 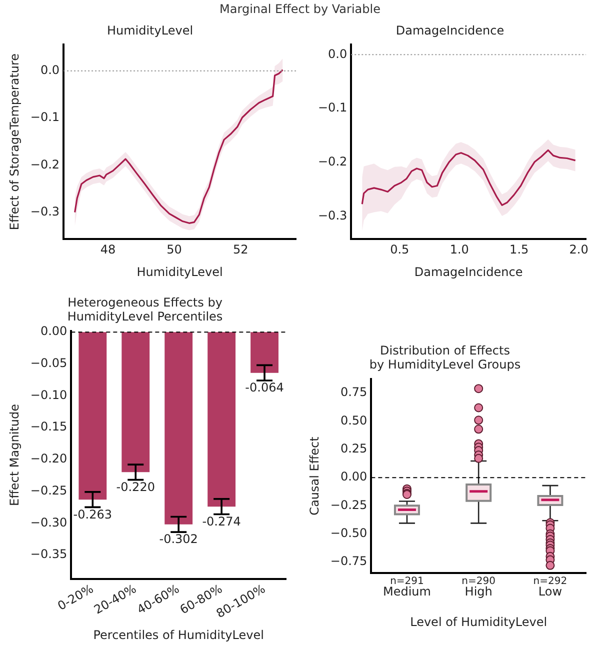 What do you see at coordinates (49, 363) in the screenshot?
I see `y-tick-label: −0.05` at bounding box center [49, 363].